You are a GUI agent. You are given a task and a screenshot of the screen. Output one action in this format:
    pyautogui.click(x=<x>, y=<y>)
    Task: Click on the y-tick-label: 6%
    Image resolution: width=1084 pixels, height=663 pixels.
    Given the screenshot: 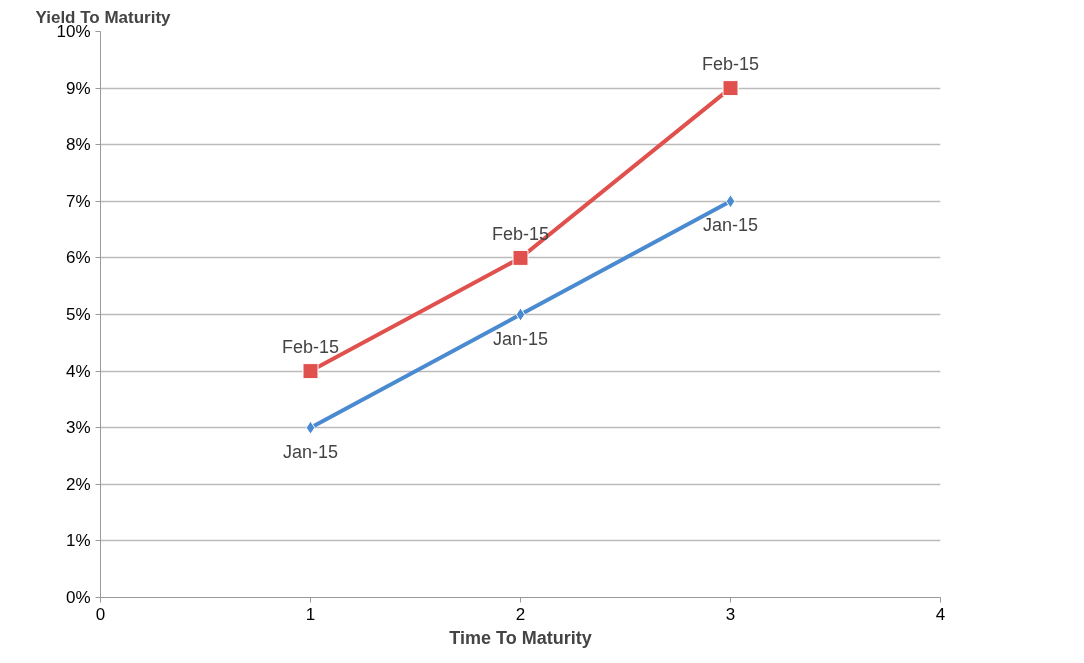 What is the action you would take?
    pyautogui.click(x=78, y=258)
    